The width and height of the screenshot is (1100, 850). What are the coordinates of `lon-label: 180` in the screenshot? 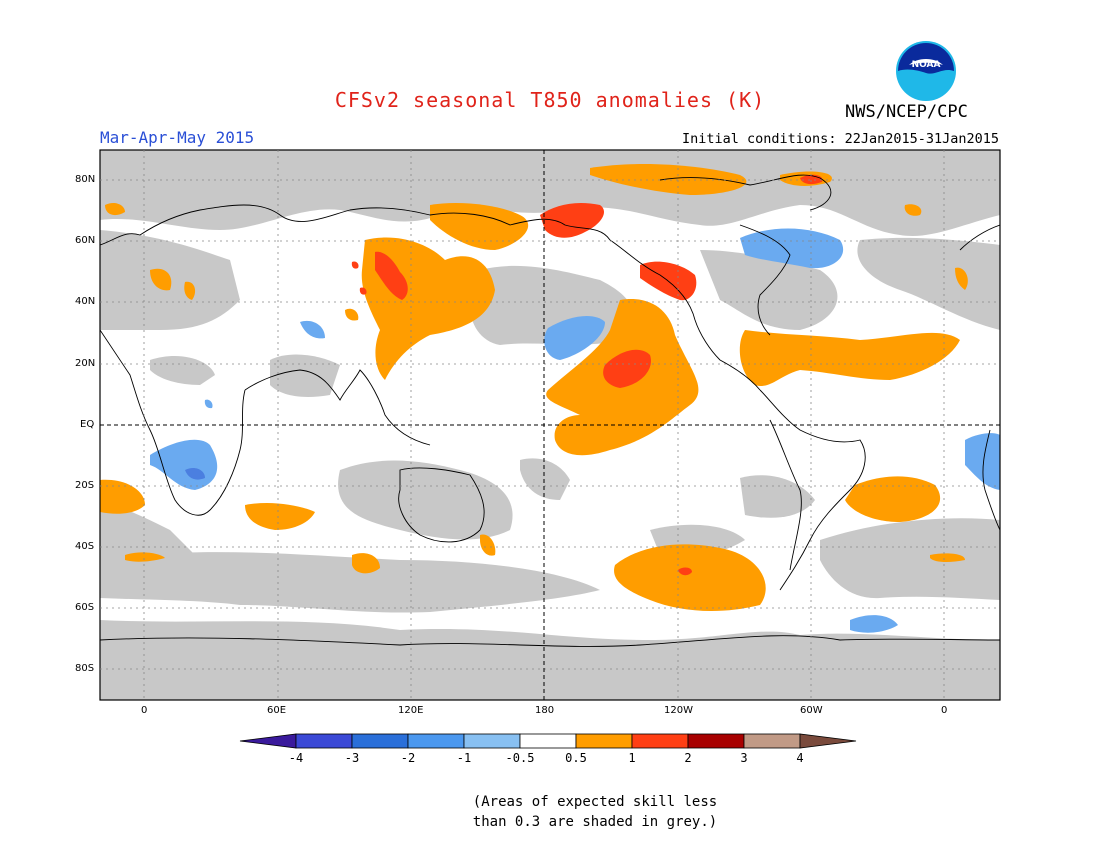 It's located at (545, 710).